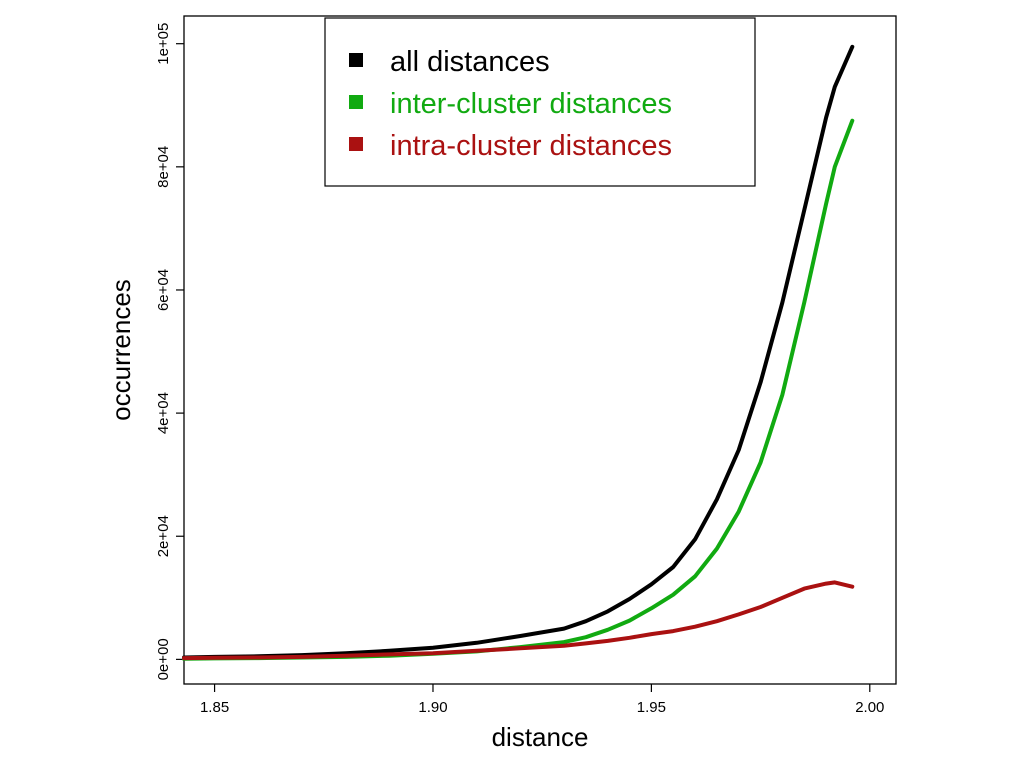 This screenshot has width=1024, height=768. I want to click on y-axis-title: occurrences, so click(121, 350).